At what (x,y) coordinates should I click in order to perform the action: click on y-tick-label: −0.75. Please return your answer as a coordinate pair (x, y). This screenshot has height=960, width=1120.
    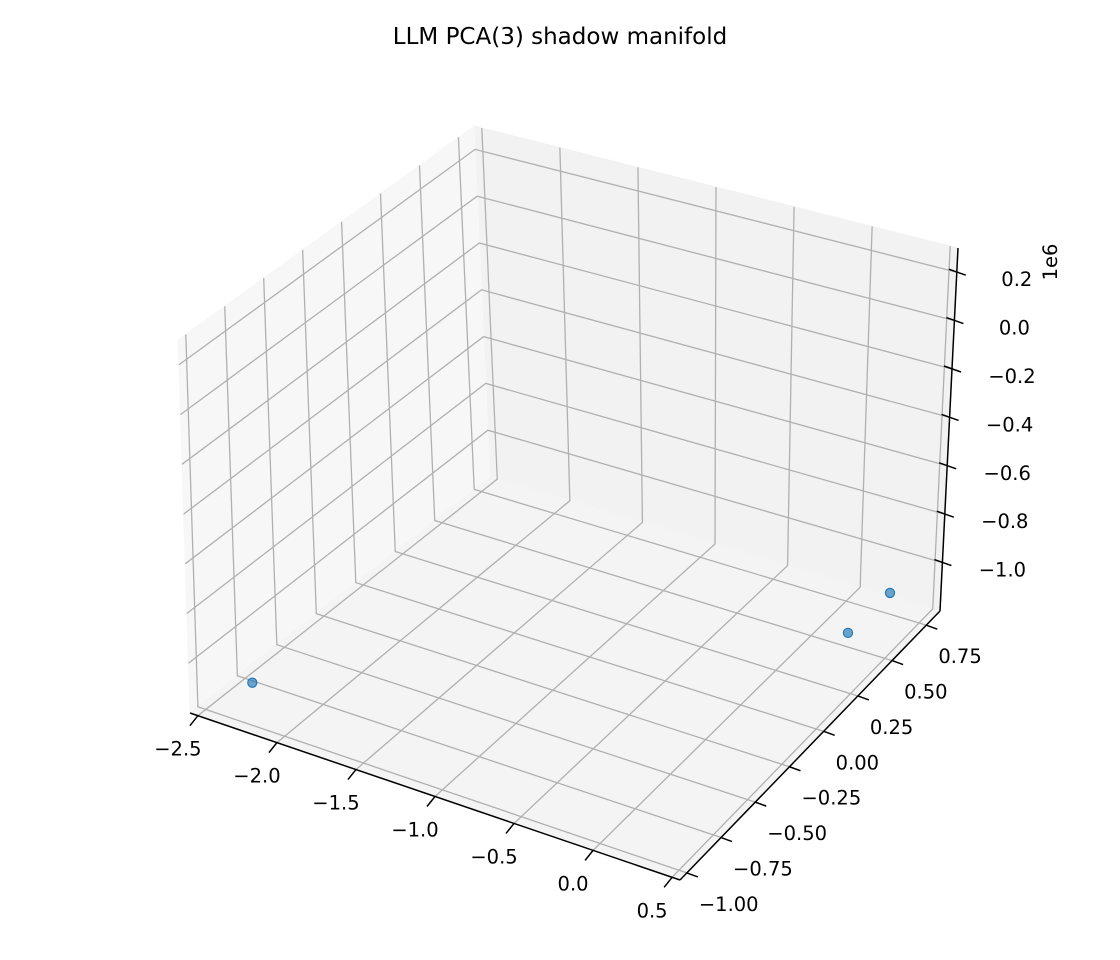
    Looking at the image, I should click on (763, 869).